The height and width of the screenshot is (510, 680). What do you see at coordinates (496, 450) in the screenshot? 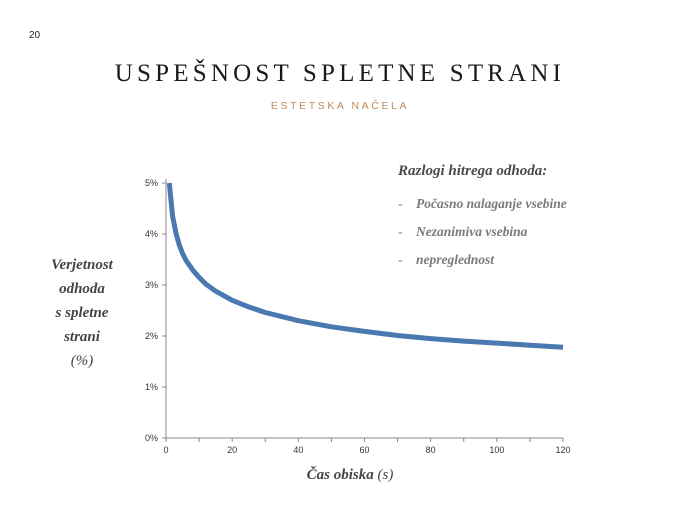
I see `x-tick-label: 100` at bounding box center [496, 450].